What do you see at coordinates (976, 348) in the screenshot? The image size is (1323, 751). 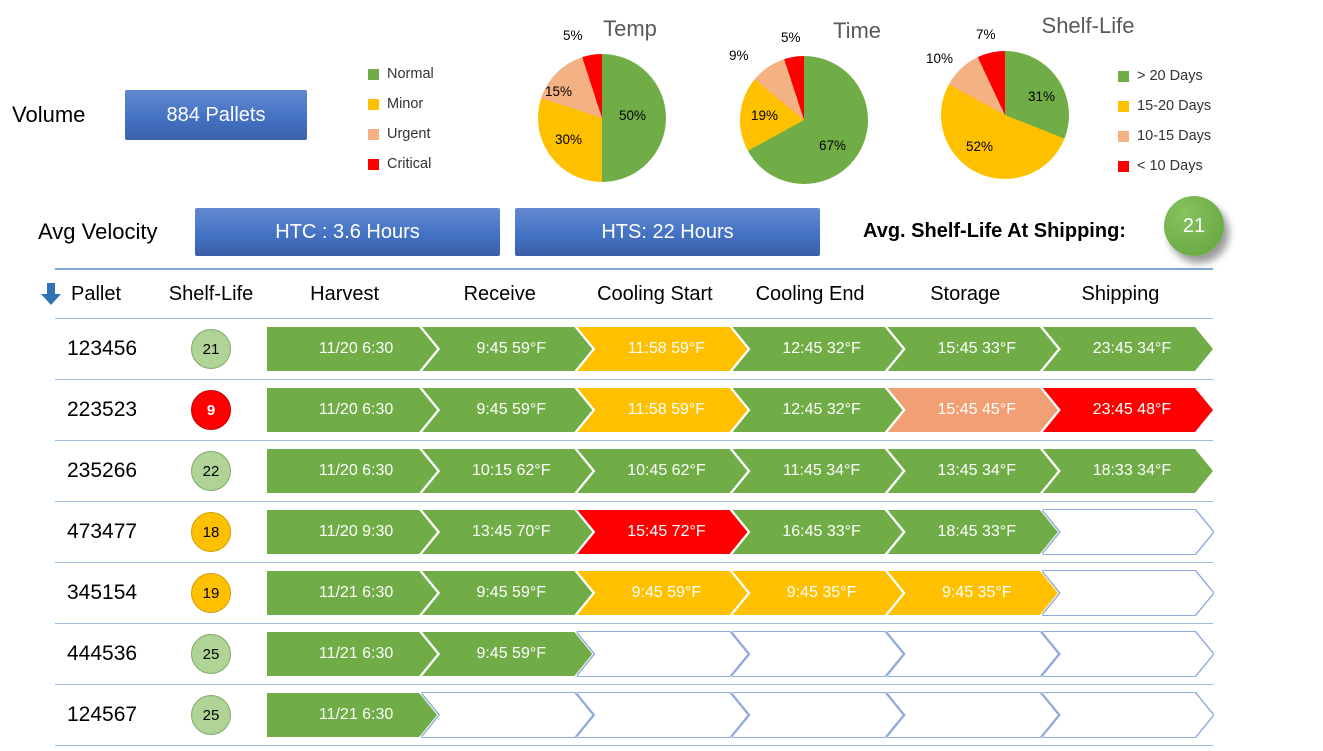 I see `stage-value: 15:45 33°F` at bounding box center [976, 348].